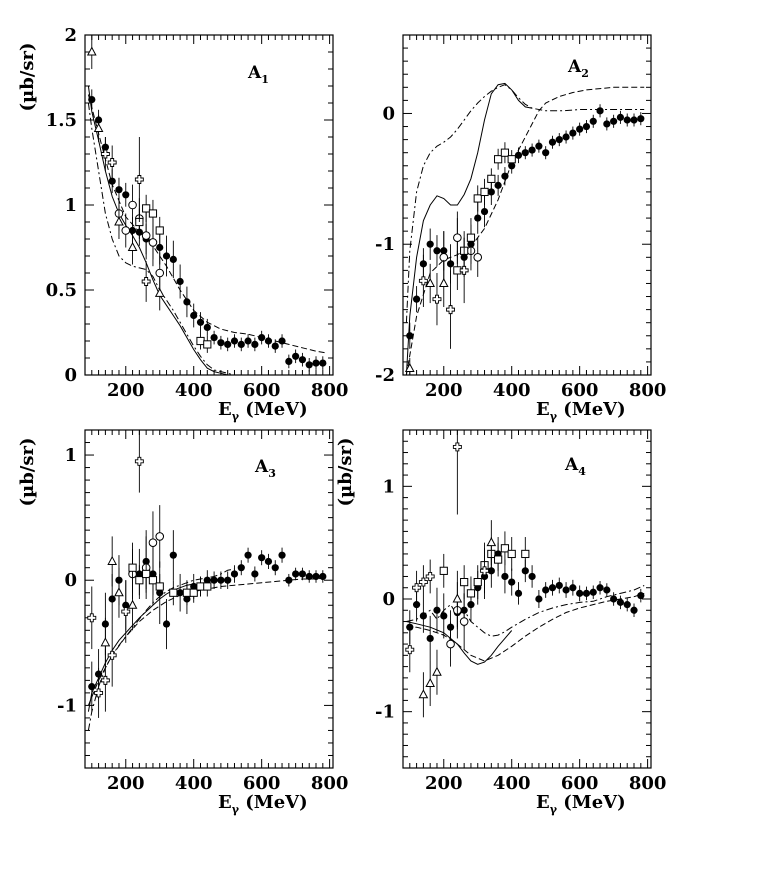  I want to click on x-tick-label: 800, so click(648, 783).